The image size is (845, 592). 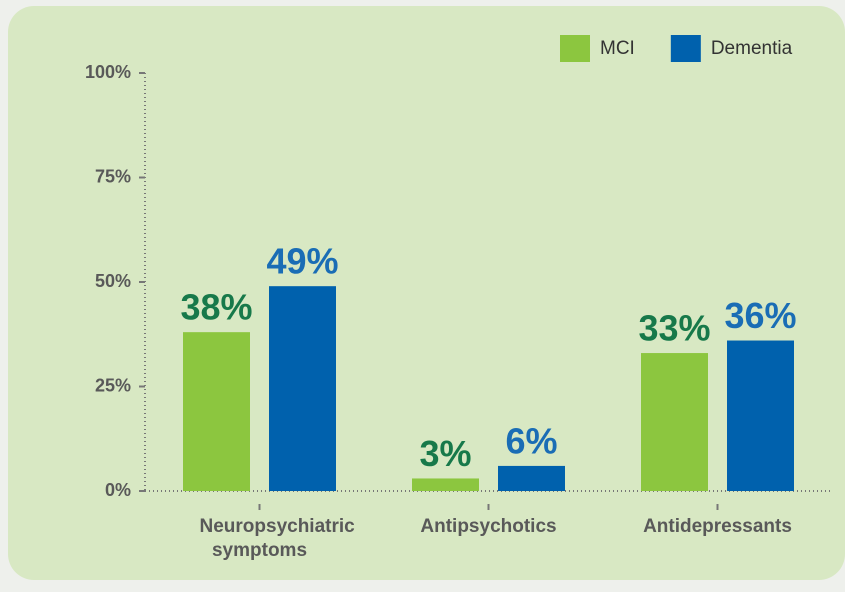 What do you see at coordinates (302, 261) in the screenshot?
I see `value-label: 49%` at bounding box center [302, 261].